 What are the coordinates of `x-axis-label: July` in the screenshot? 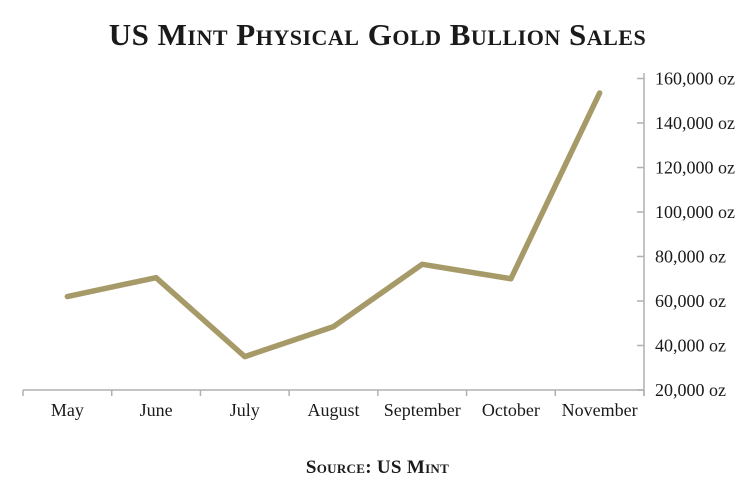 It's located at (245, 410).